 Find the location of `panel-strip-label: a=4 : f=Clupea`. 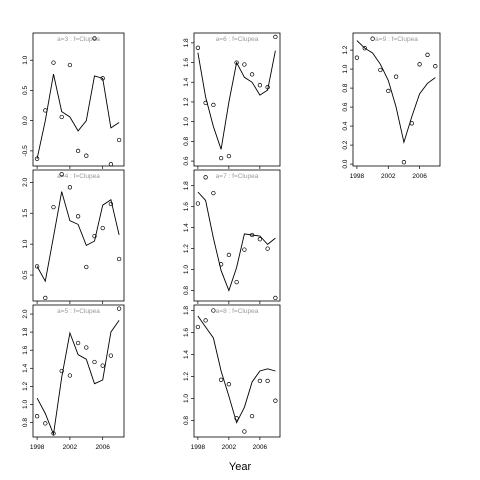

panel-strip-label: a=4 : f=Clupea is located at coordinates (78, 176).